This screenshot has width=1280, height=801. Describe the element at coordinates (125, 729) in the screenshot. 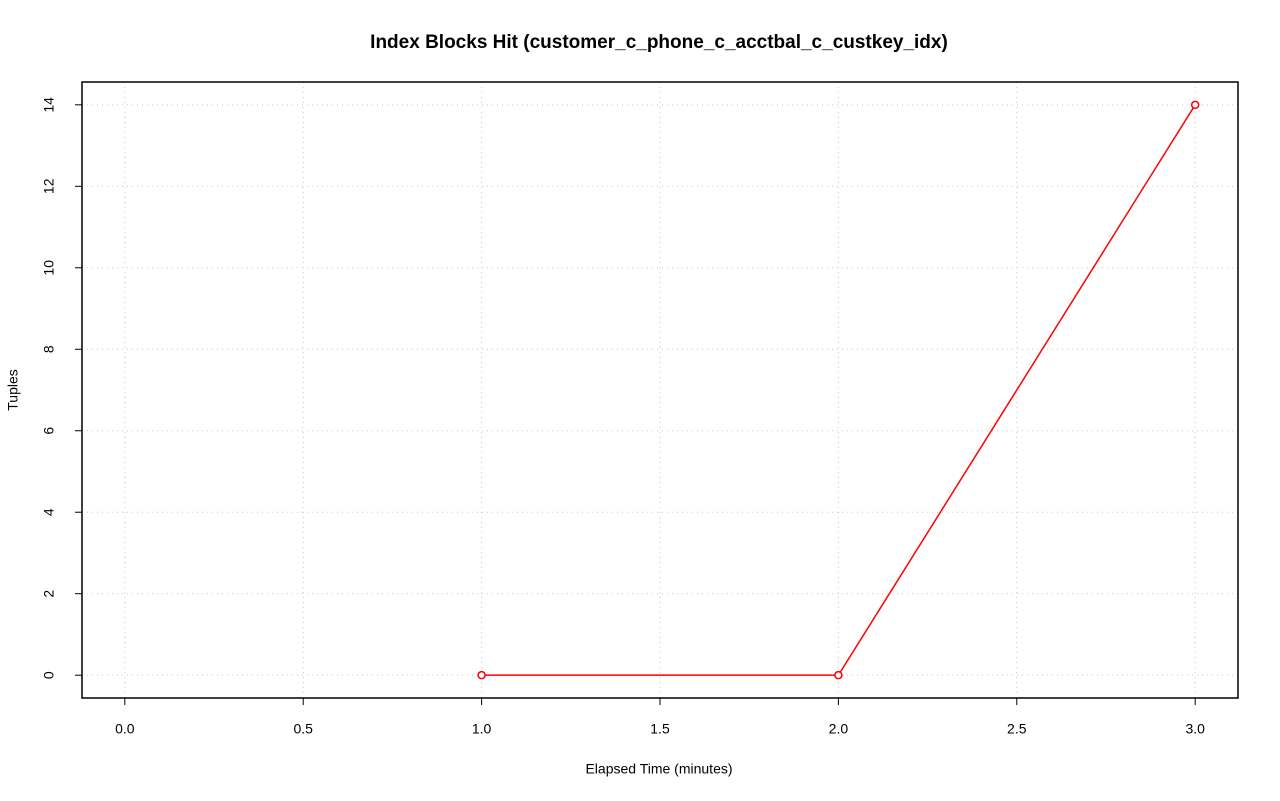

I see `x-tick-label: 0.0` at that location.